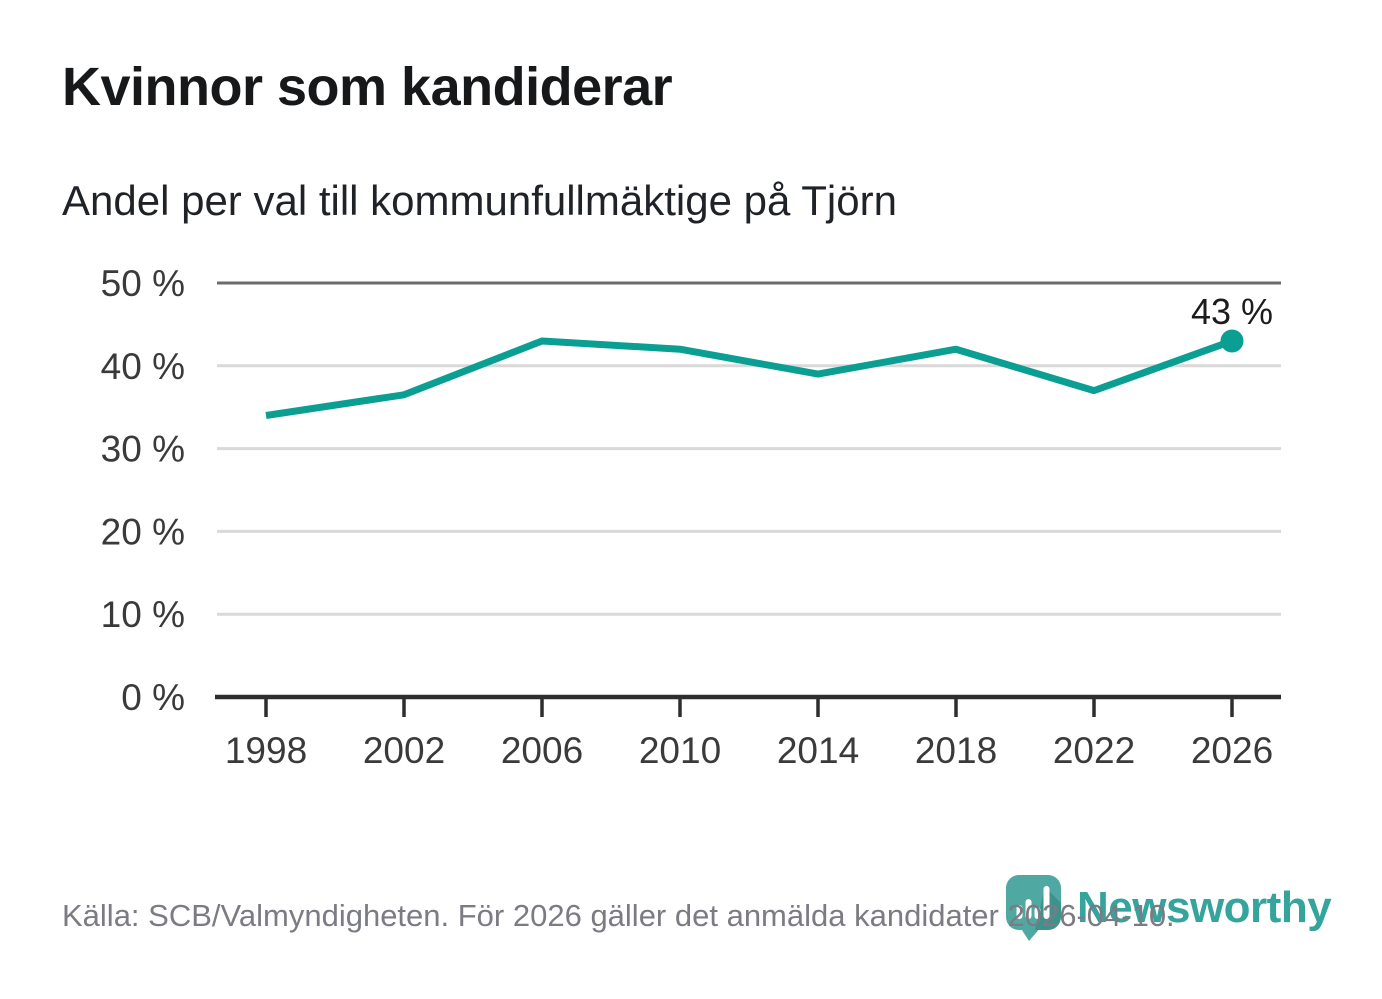 The image size is (1382, 999). Describe the element at coordinates (1030, 934) in the screenshot. I see `logo-bubble-tail` at that location.